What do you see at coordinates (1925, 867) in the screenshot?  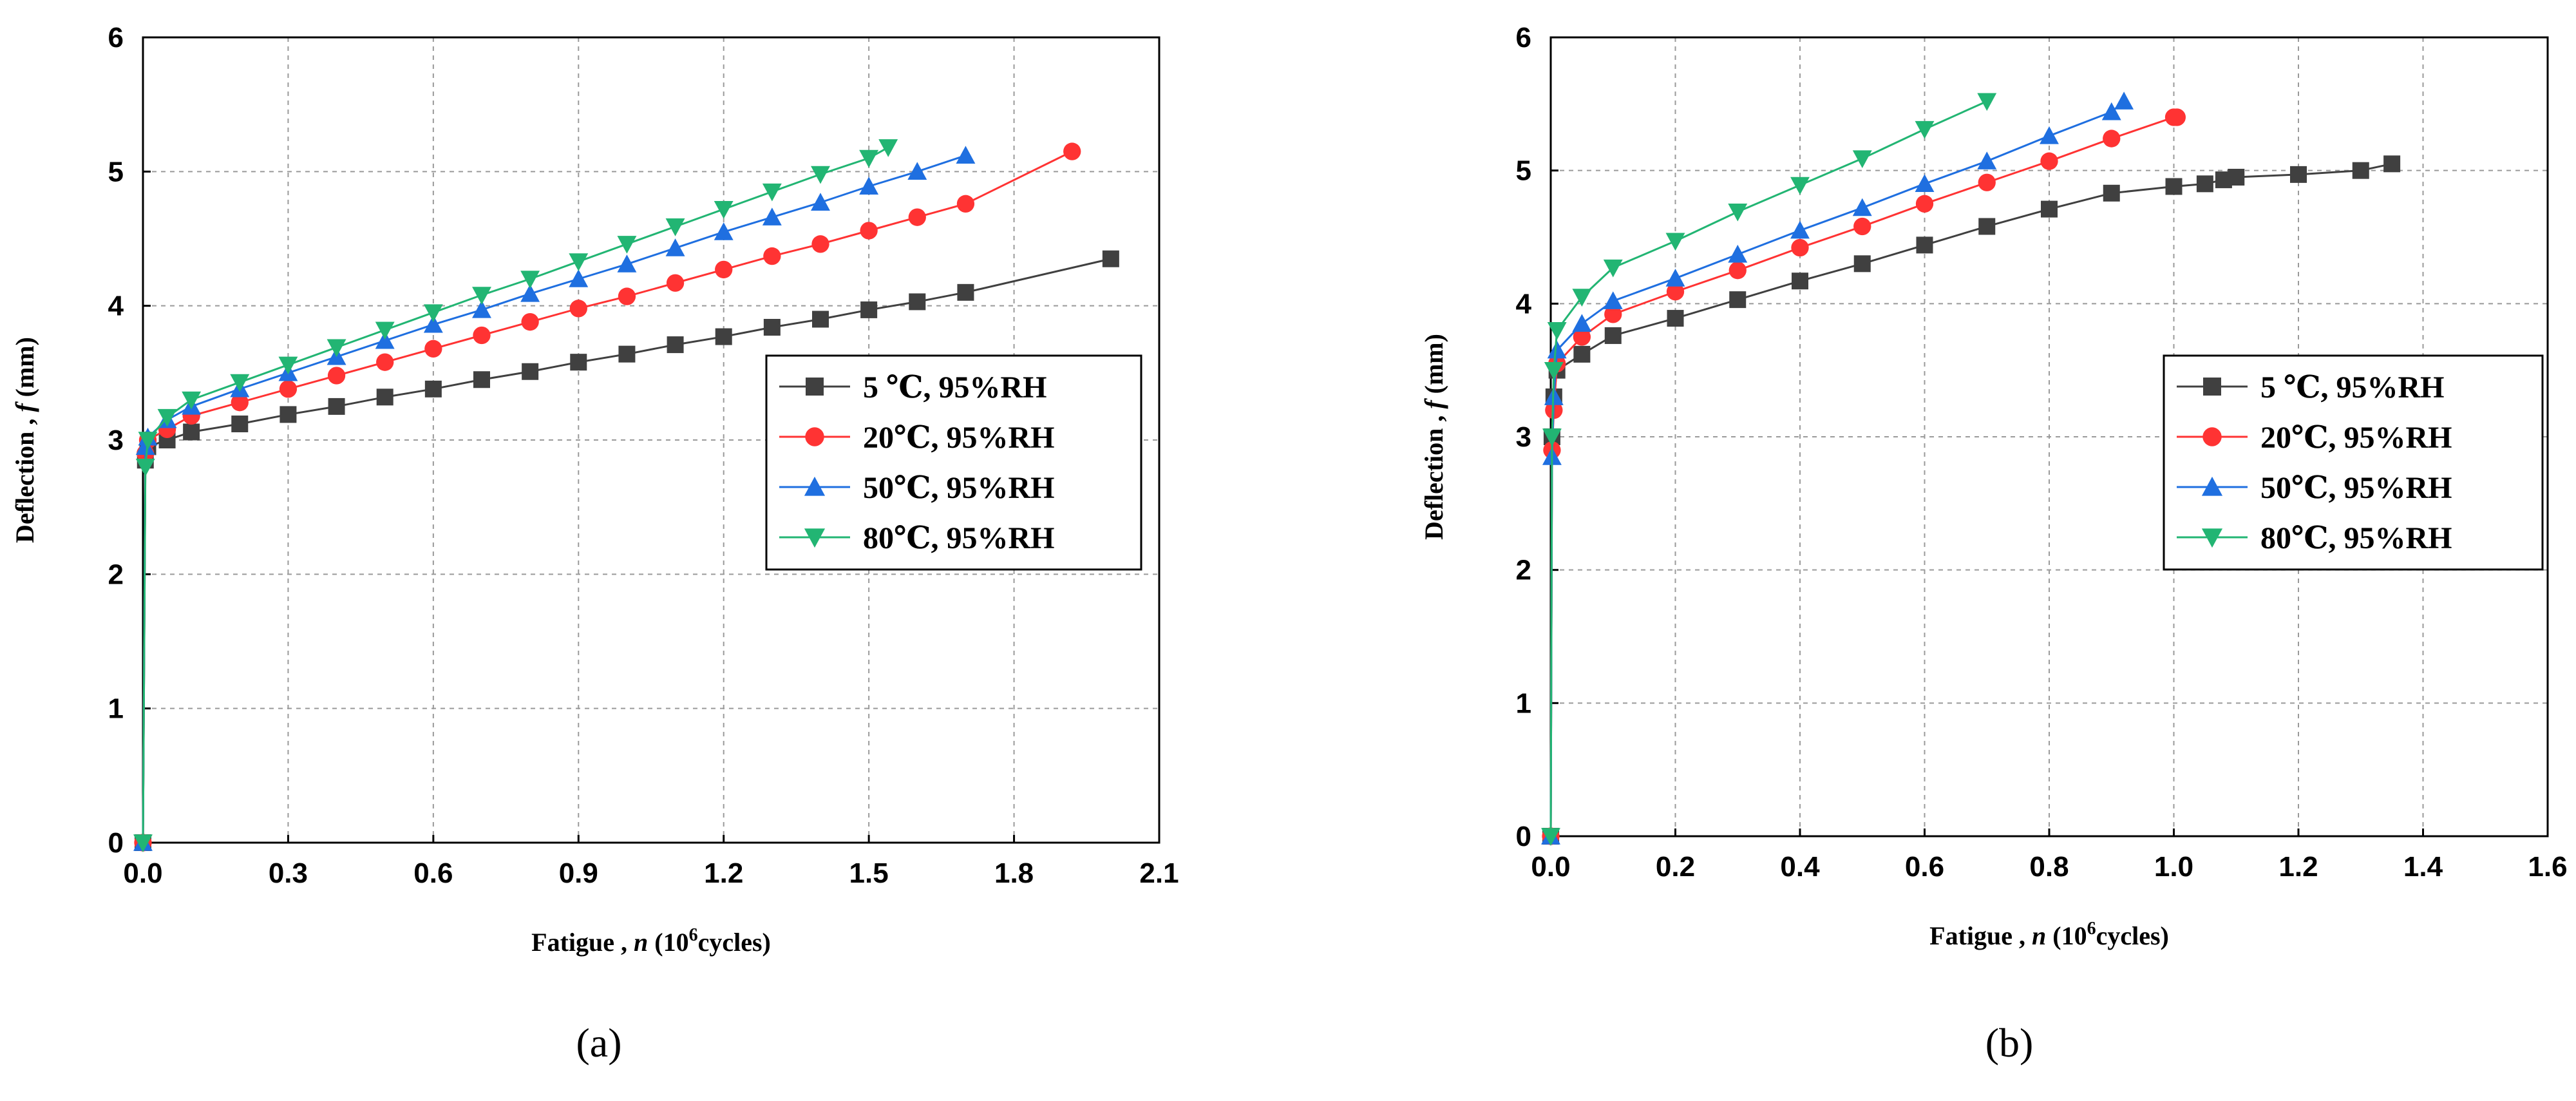 I see `x-tick-label-b-3: 0.6` at bounding box center [1925, 867].